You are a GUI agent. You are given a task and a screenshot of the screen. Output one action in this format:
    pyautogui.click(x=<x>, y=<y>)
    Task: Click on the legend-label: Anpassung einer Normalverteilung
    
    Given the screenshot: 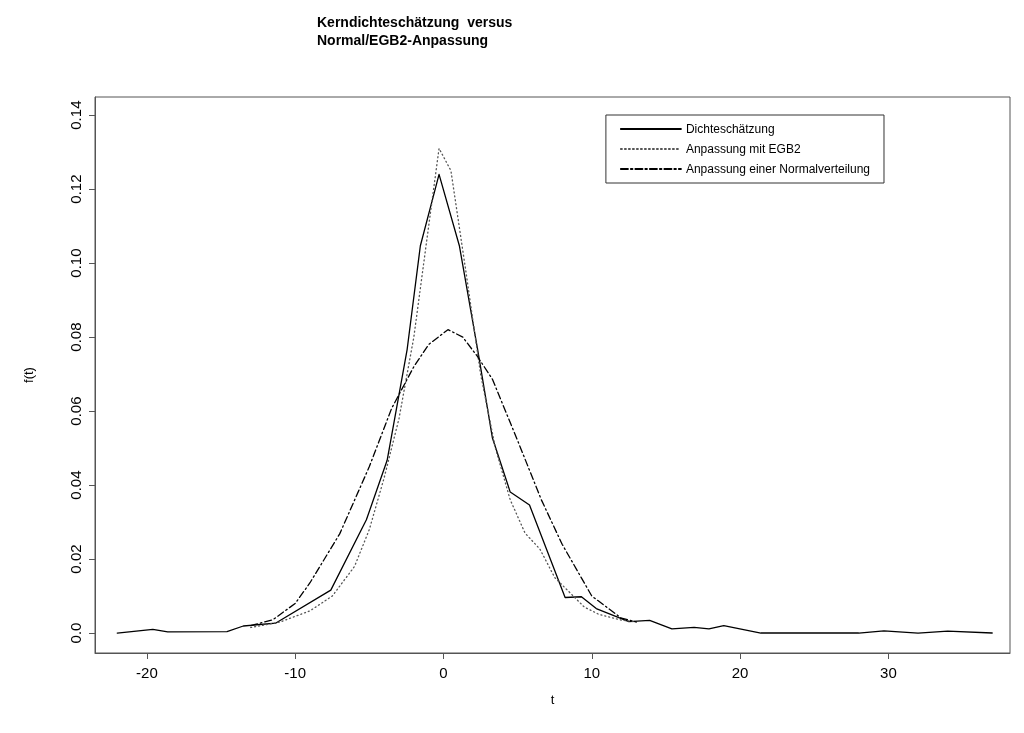 What is the action you would take?
    pyautogui.click(x=778, y=169)
    